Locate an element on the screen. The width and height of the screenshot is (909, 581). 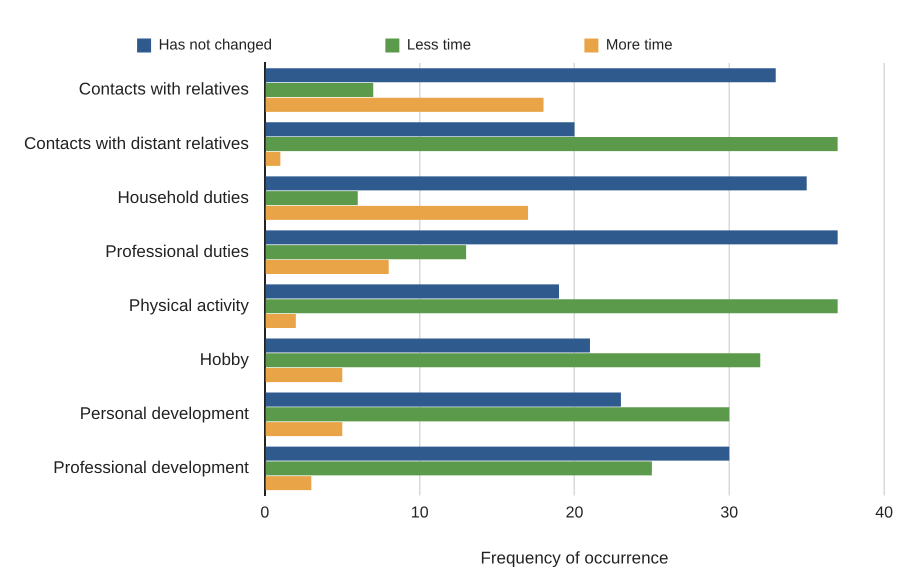
x-tick-label: 0 is located at coordinates (265, 513).